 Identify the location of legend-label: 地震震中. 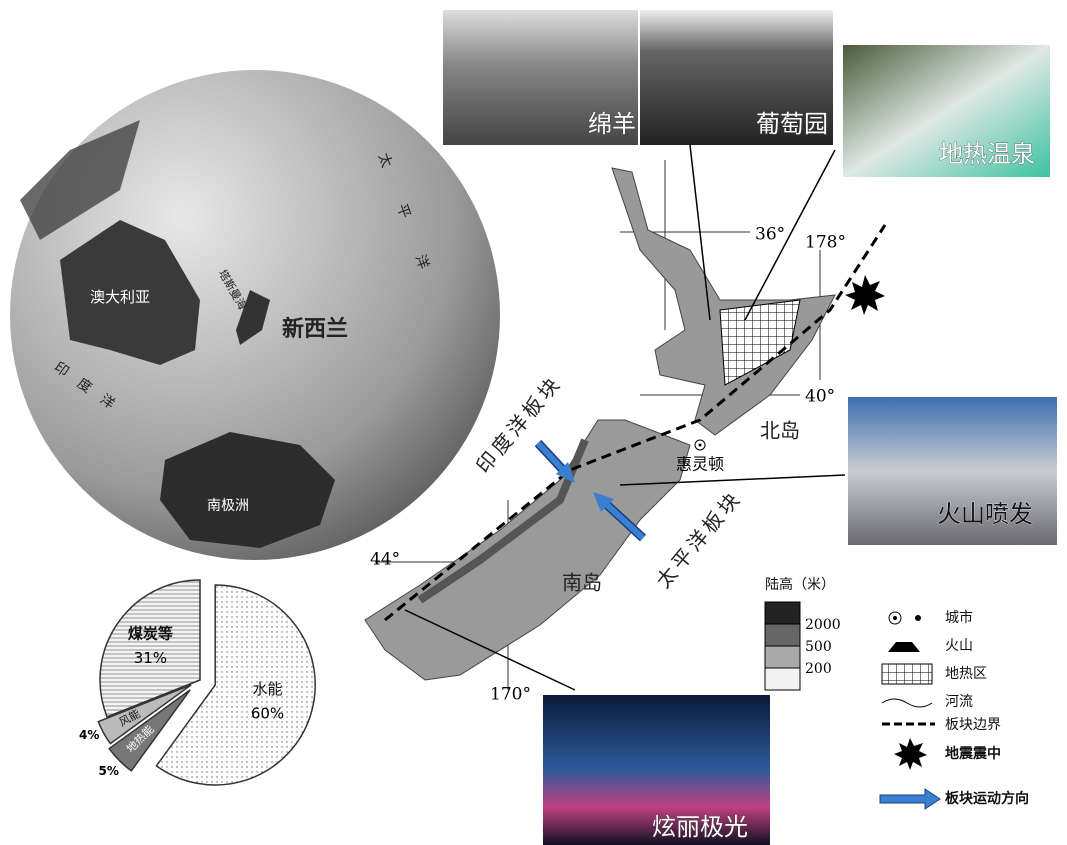
(973, 753).